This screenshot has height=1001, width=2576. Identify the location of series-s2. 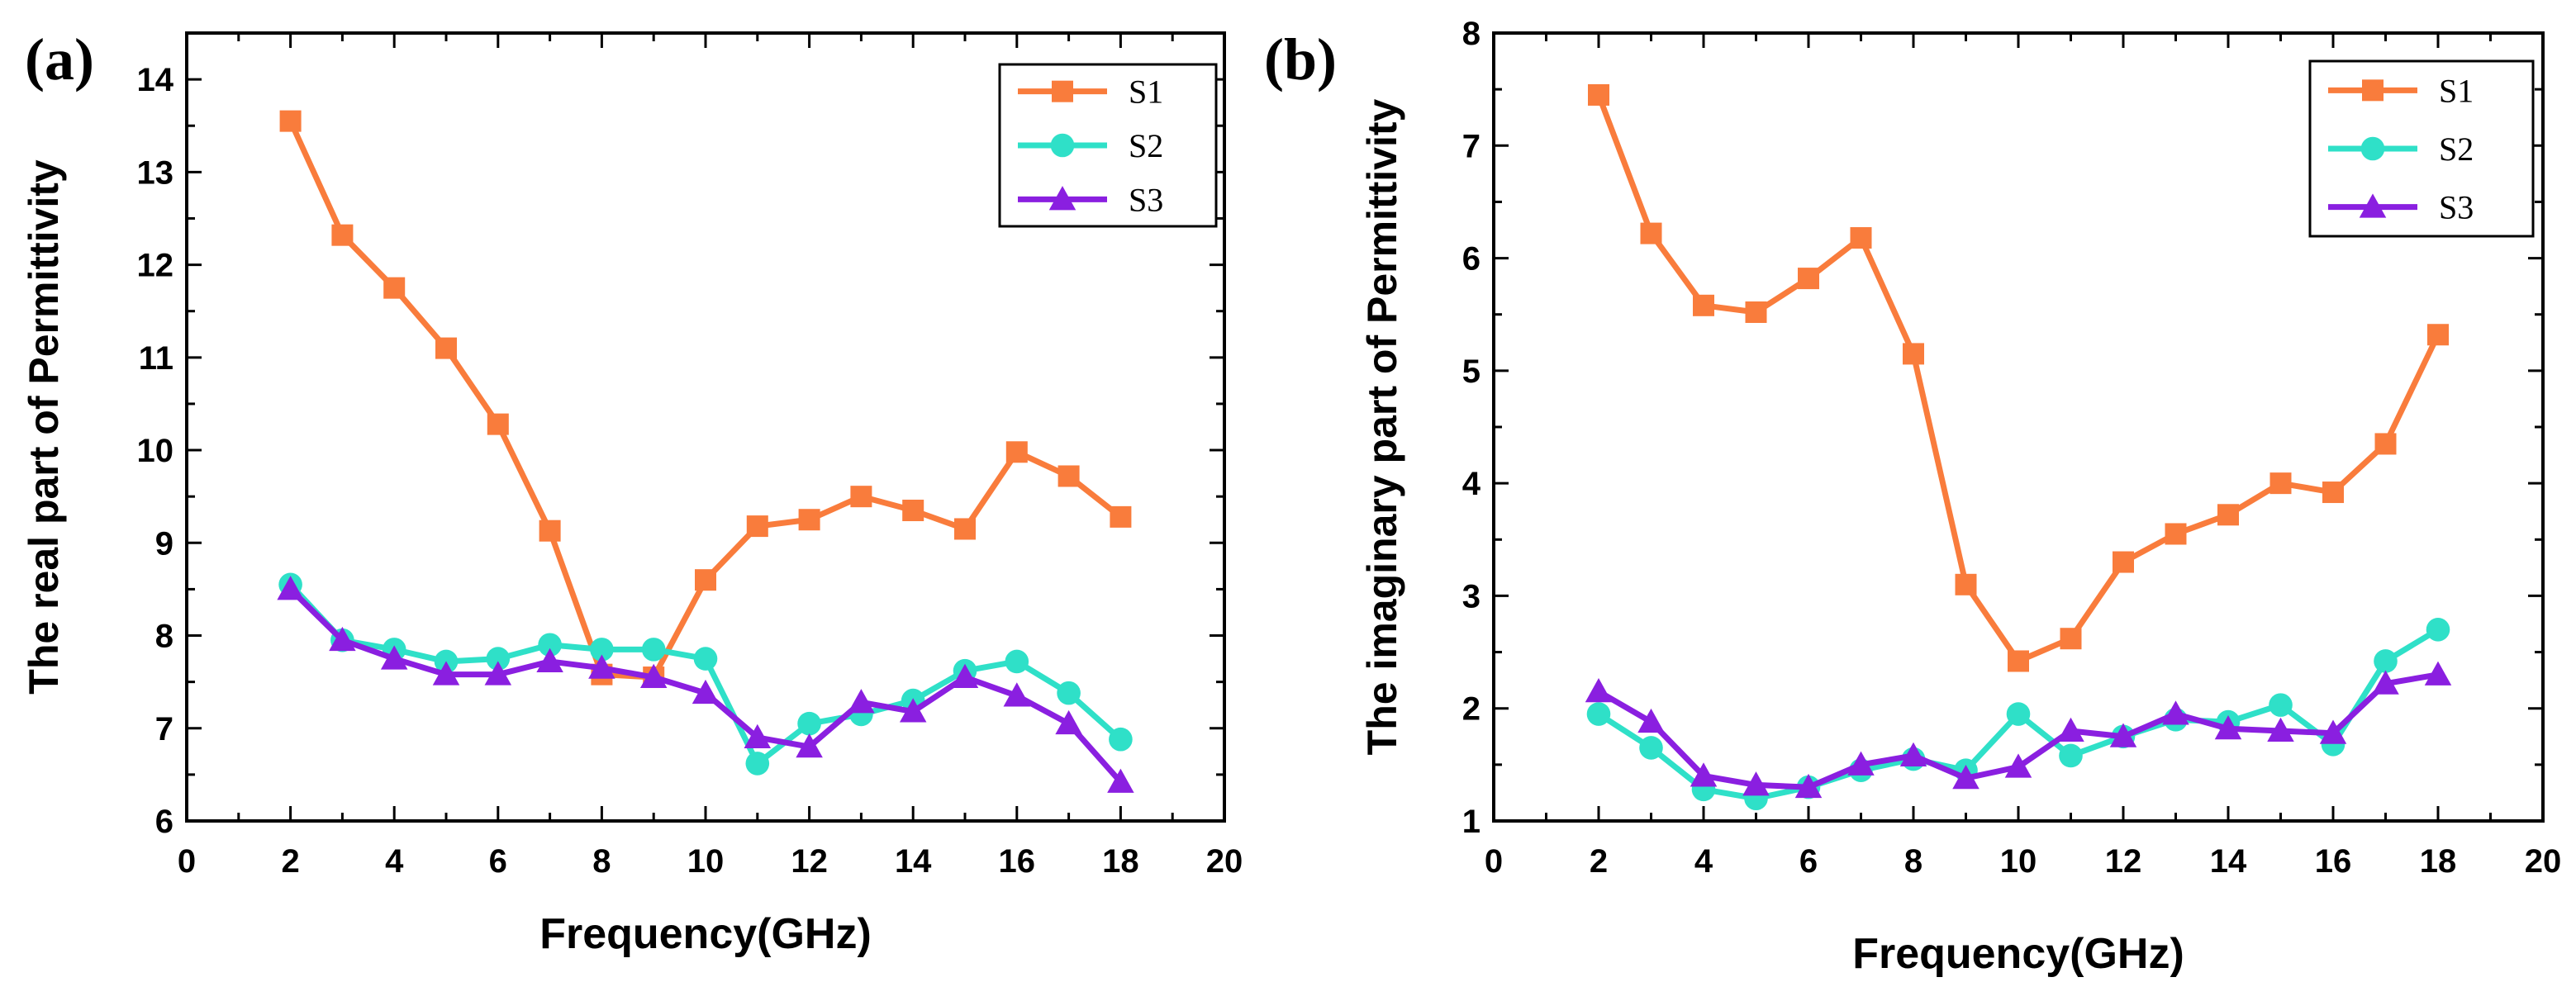
(2018, 715).